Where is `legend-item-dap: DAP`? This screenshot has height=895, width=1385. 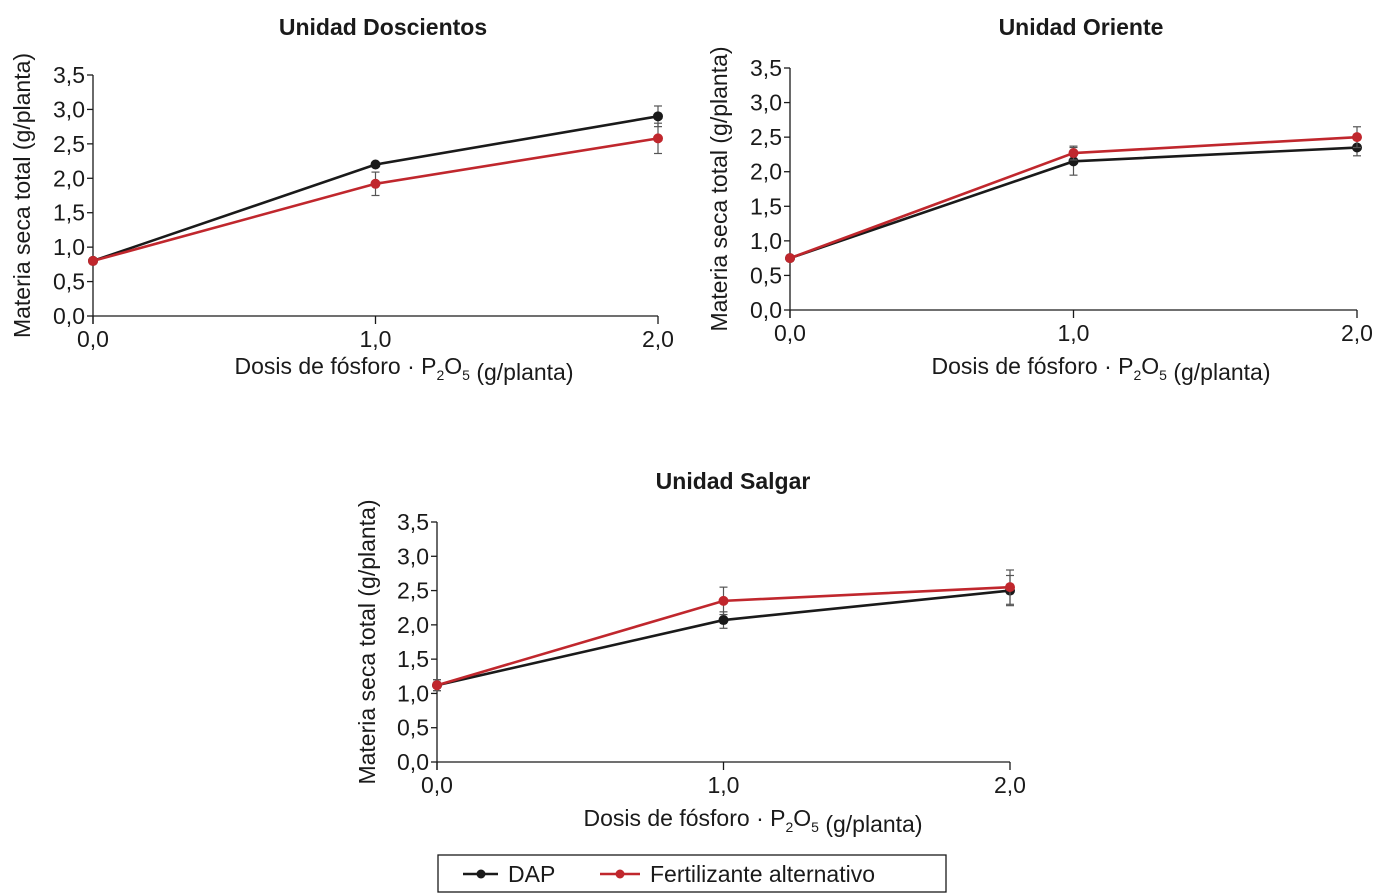
legend-item-dap: DAP is located at coordinates (509, 874).